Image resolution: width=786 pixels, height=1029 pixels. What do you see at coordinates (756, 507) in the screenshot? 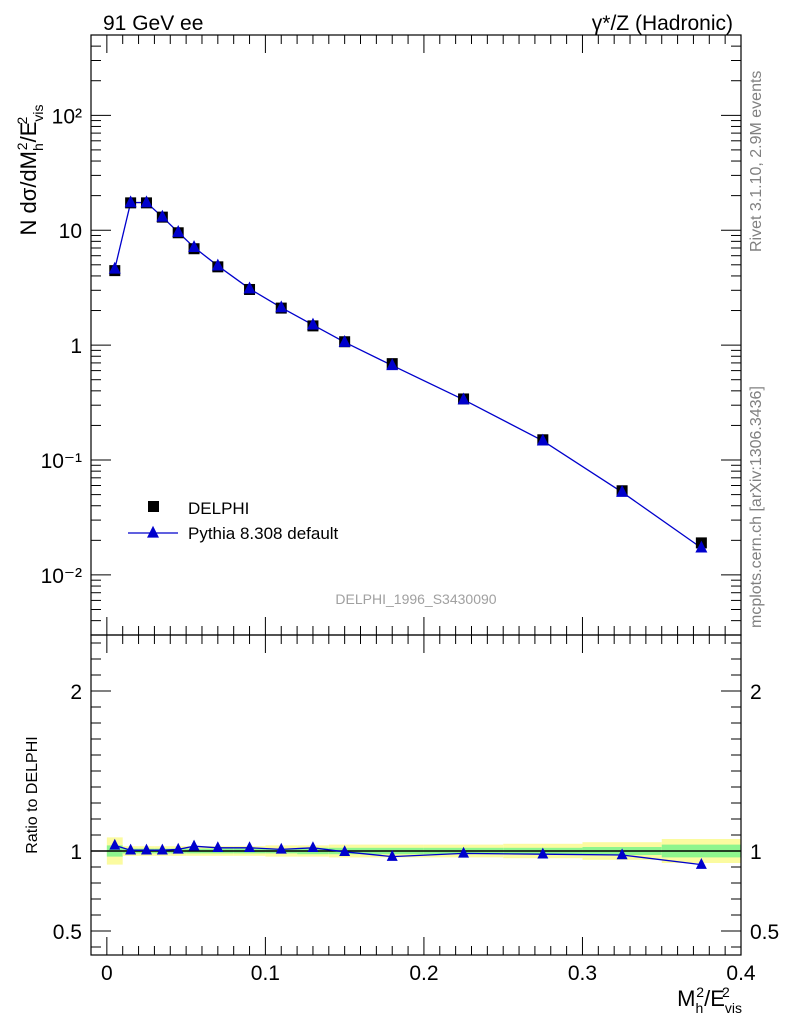
I see `mcplots-label: mcplots.cern.ch [arXiv:1306.3436]` at bounding box center [756, 507].